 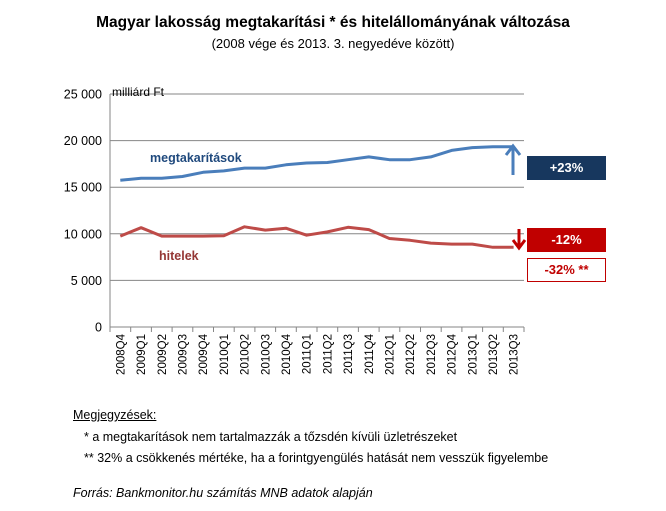 I want to click on y-tick-label: 0, so click(x=98, y=328).